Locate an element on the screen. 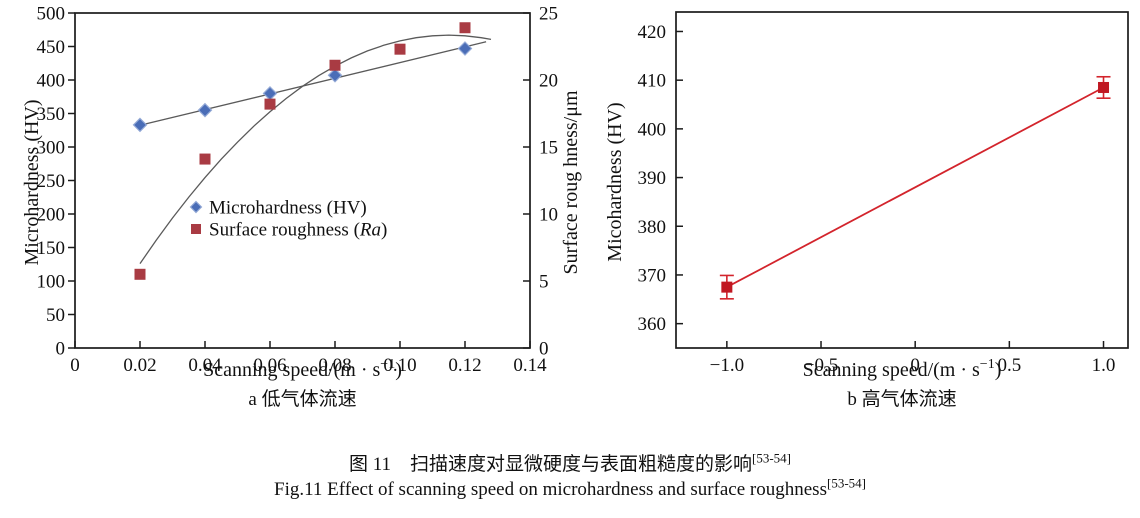 The height and width of the screenshot is (518, 1140). legend-label-pre: Microhardness (HV) is located at coordinates (288, 208).